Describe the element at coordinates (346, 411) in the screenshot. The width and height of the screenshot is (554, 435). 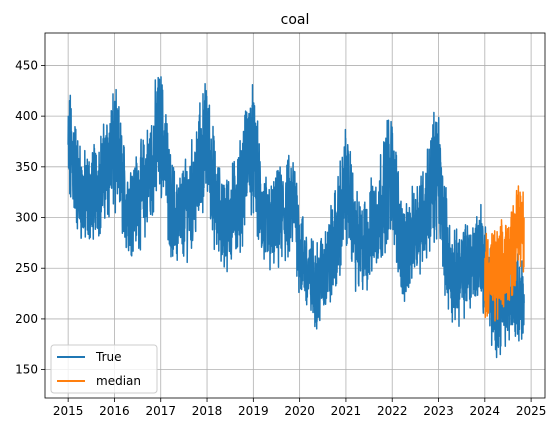
I see `x-tick-label: 2021` at that location.